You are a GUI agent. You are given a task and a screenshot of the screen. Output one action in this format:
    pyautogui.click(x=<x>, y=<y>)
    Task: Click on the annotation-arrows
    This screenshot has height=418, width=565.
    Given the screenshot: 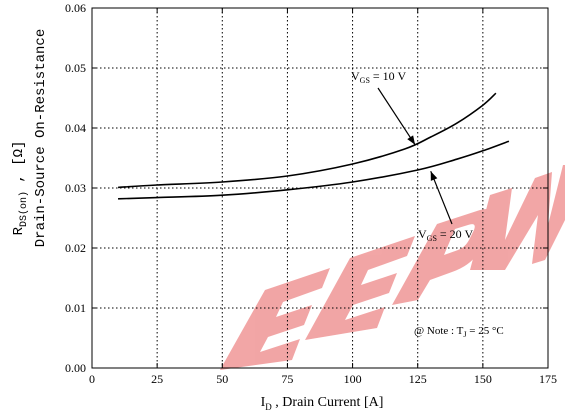 What is the action you would take?
    pyautogui.click(x=415, y=156)
    